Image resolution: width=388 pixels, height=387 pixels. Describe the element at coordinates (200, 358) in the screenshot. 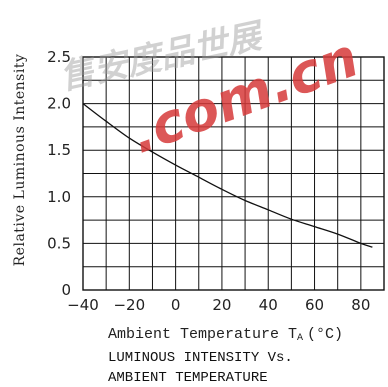

I see `chart-title: LUMINOUS INTENSITY Vs.` at that location.